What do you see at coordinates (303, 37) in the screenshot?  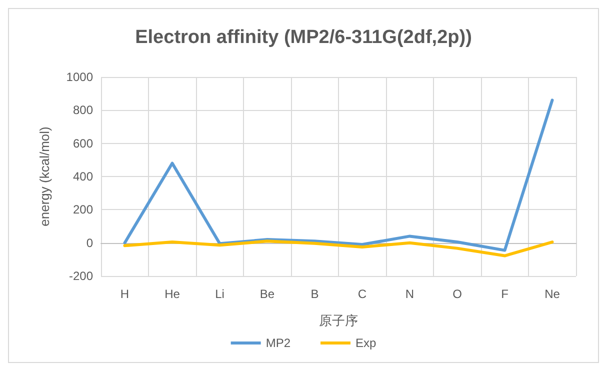 I see `chart-title: Electron affinity (MP2/6-311G(2df,2p))` at bounding box center [303, 37].